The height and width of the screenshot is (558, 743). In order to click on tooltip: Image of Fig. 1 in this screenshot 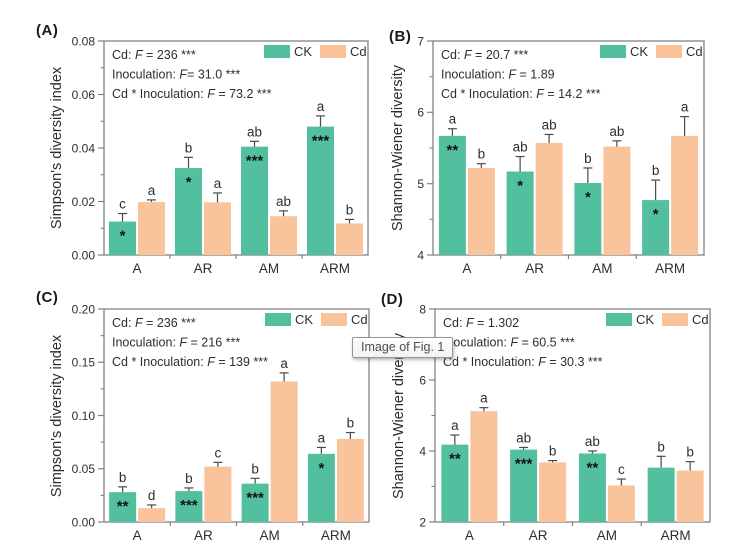, I will do `click(403, 347)`.